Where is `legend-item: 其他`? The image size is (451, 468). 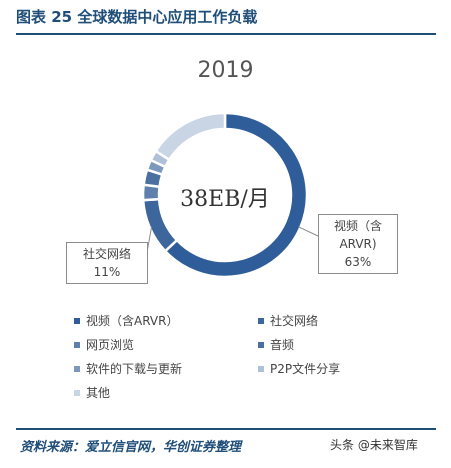 legend-item: 其他 is located at coordinates (92, 392).